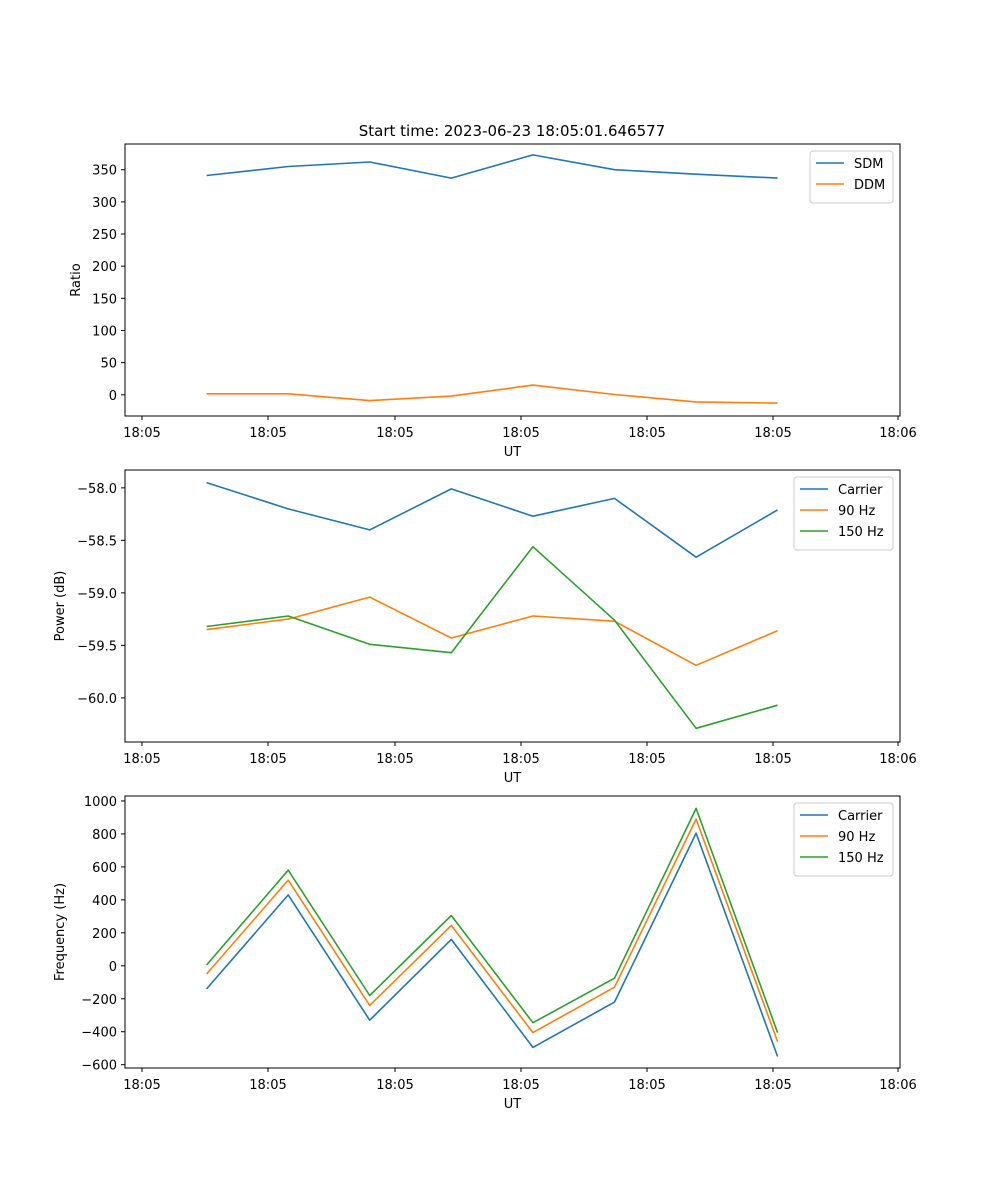  What do you see at coordinates (104, 331) in the screenshot?
I see `y-tick-label: 100` at bounding box center [104, 331].